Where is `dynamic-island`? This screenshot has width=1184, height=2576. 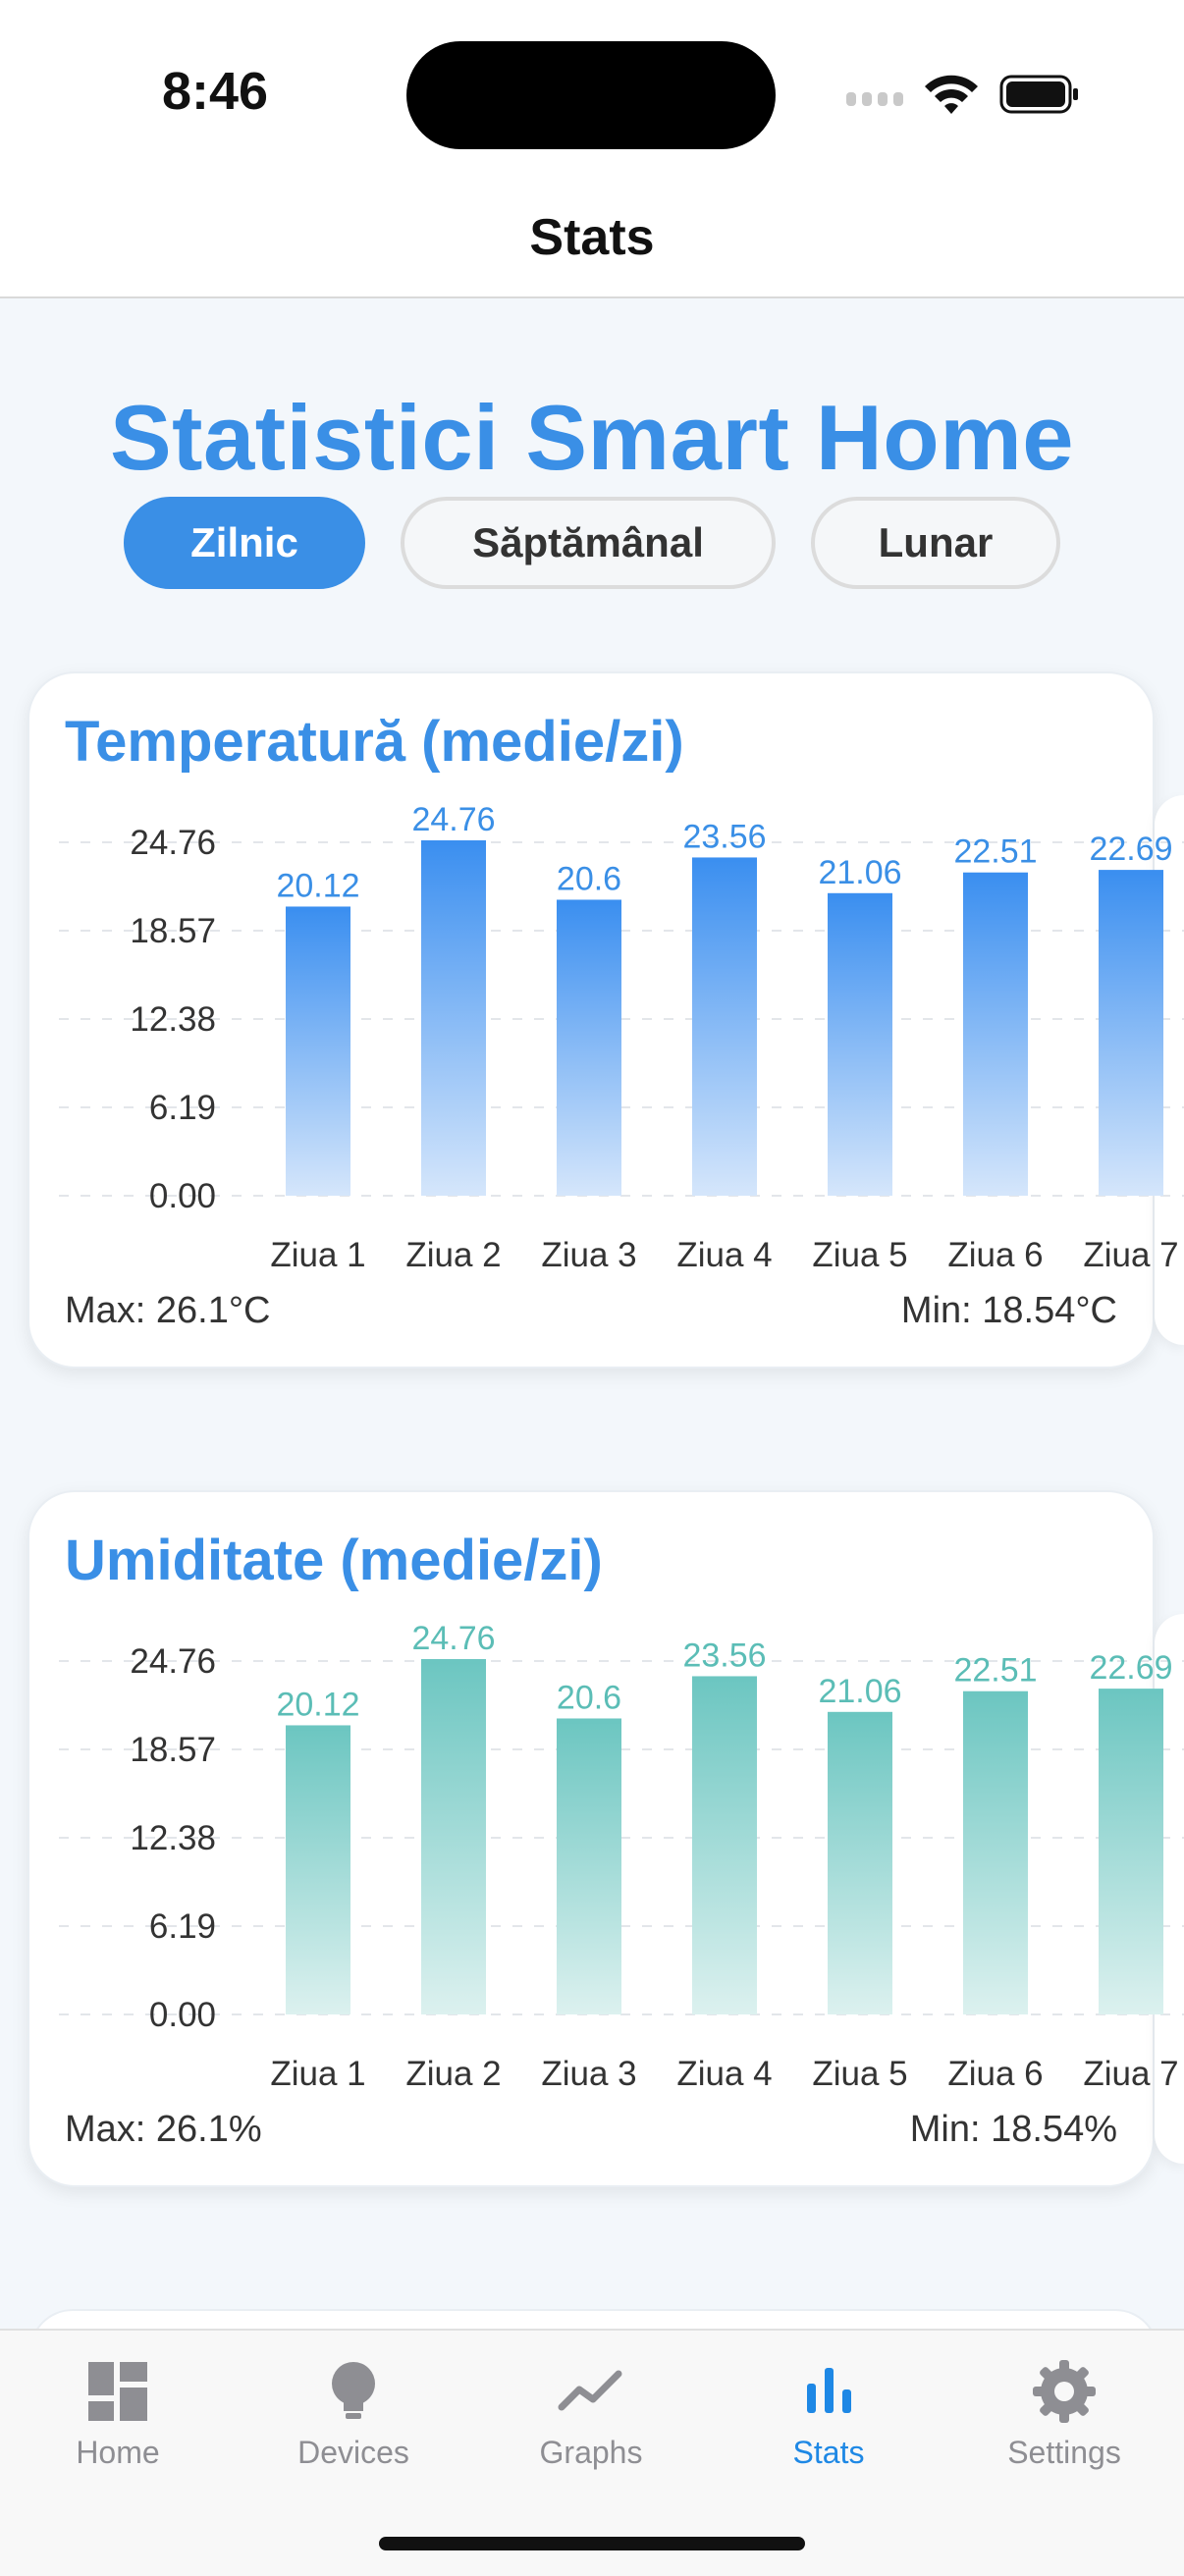 dynamic-island is located at coordinates (591, 95).